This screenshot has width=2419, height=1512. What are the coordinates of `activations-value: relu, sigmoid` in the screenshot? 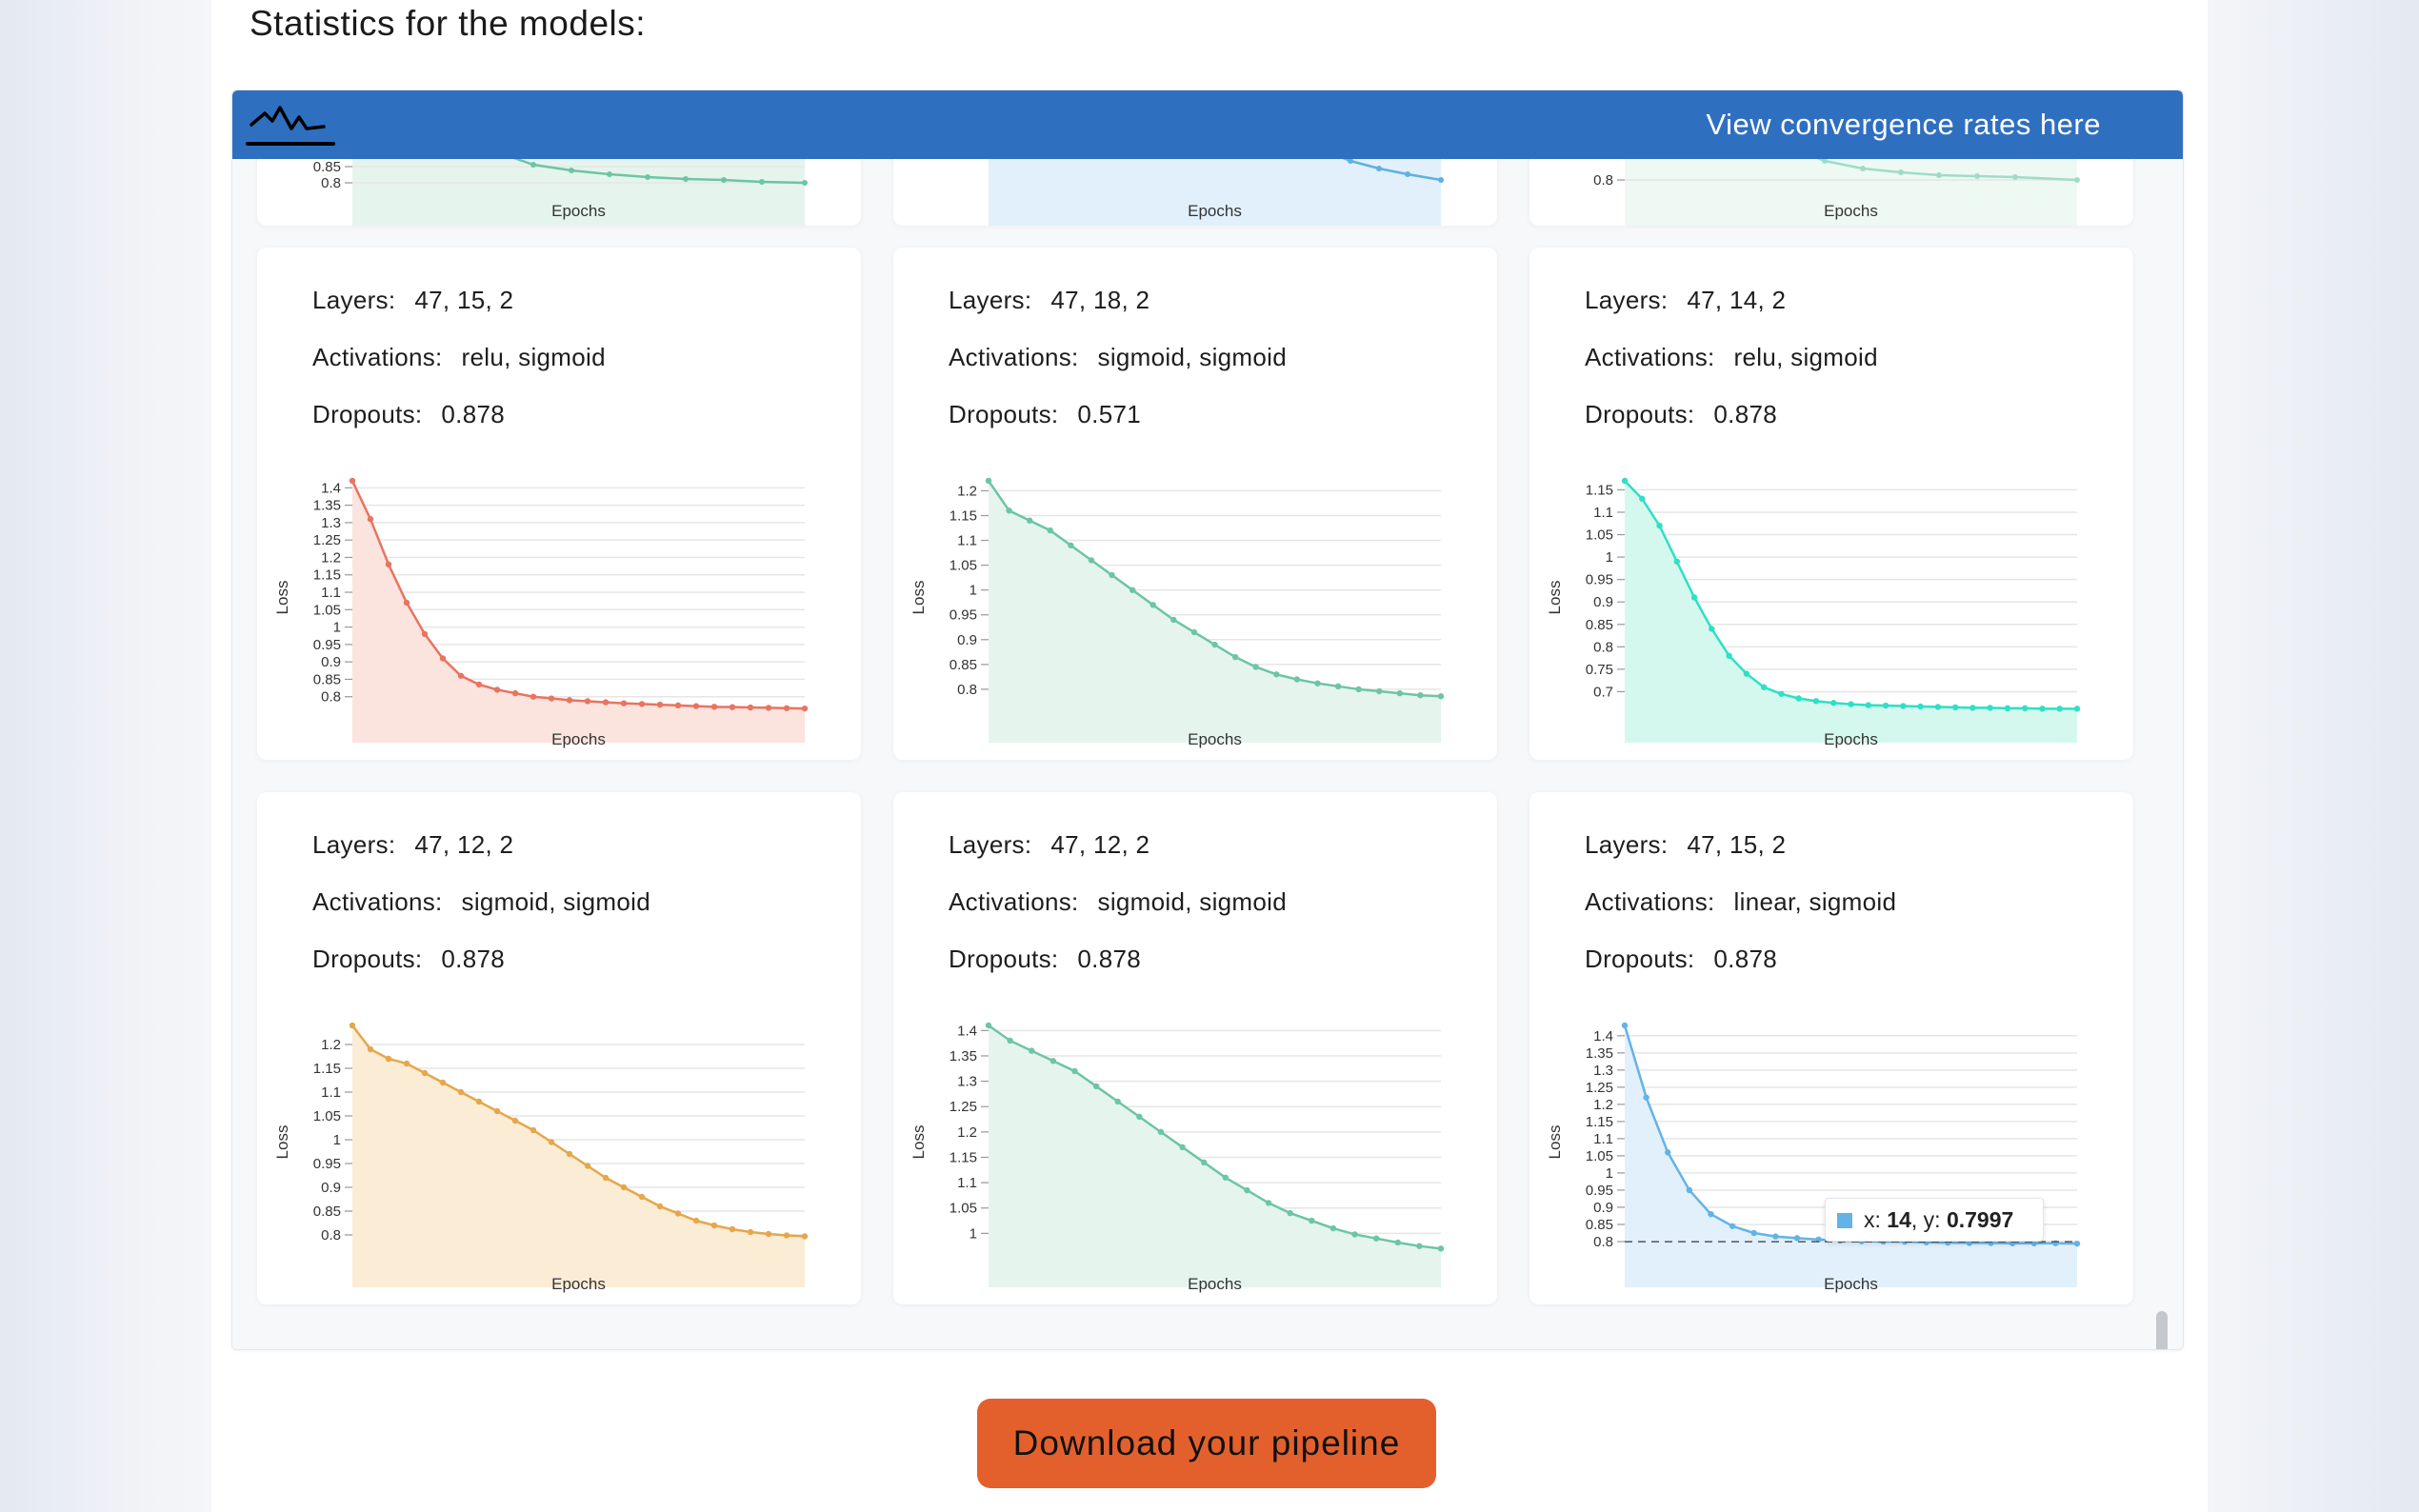 It's located at (1805, 357).